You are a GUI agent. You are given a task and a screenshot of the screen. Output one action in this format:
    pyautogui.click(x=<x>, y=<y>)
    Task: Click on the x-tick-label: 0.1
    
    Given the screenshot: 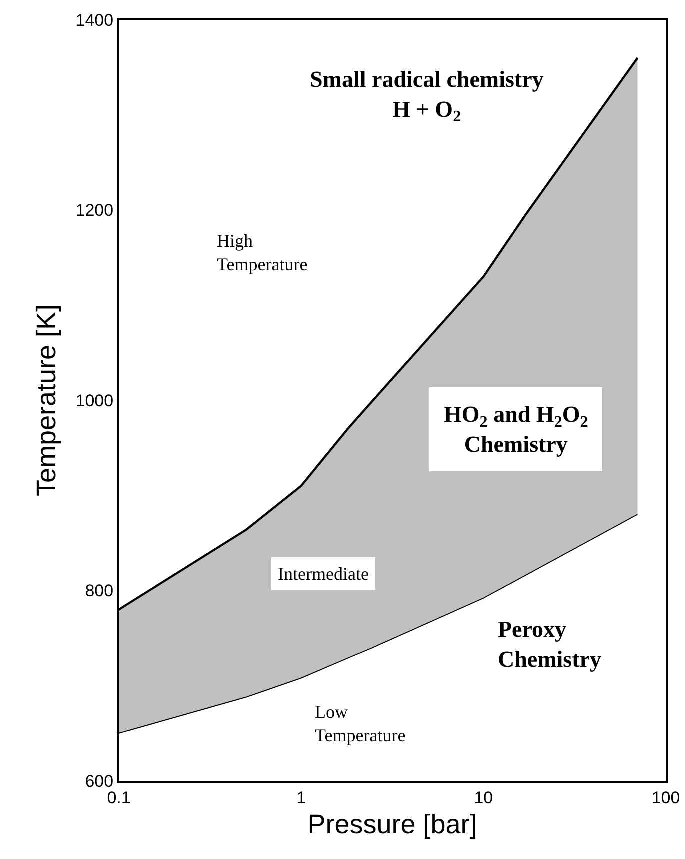 What is the action you would take?
    pyautogui.click(x=119, y=798)
    